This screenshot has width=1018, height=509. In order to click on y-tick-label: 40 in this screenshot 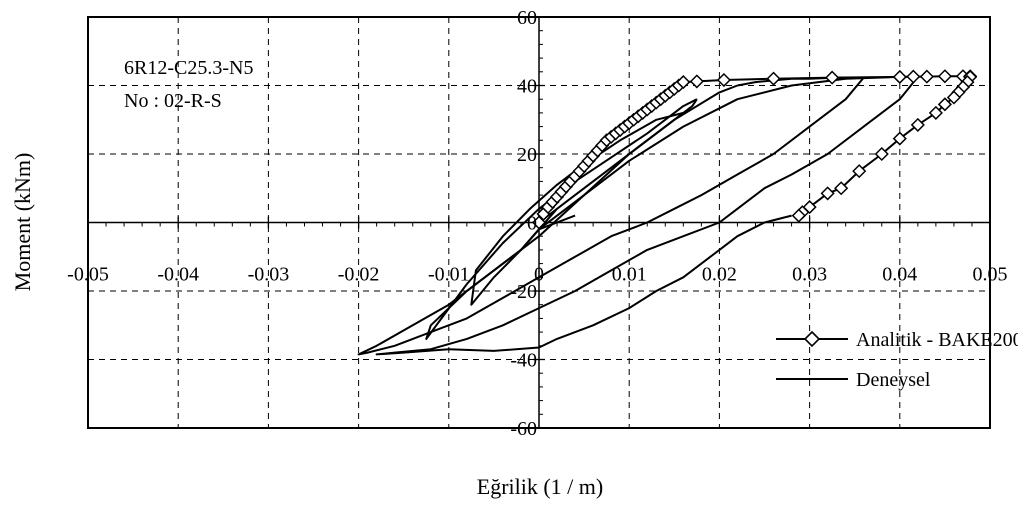, I will do `click(527, 87)`.